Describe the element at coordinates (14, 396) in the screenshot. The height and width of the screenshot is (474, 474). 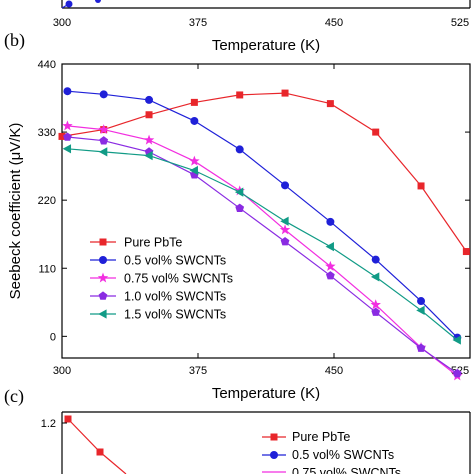
I see `panel-label-c: (c)` at that location.